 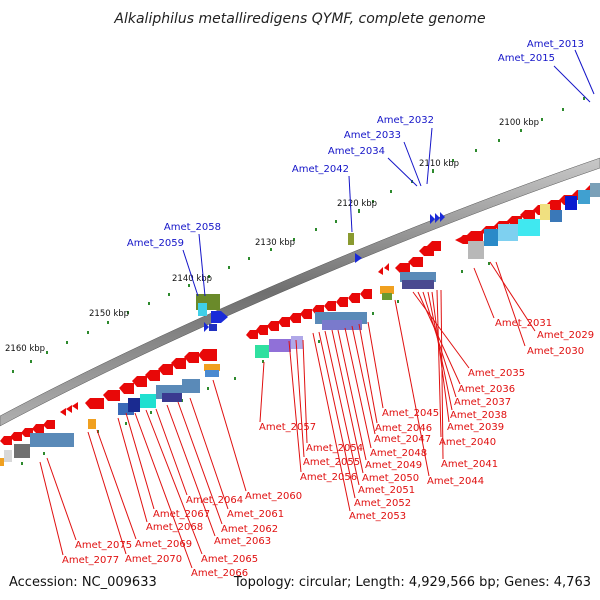 I want to click on gene-label: Amet_2042, so click(x=320, y=169).